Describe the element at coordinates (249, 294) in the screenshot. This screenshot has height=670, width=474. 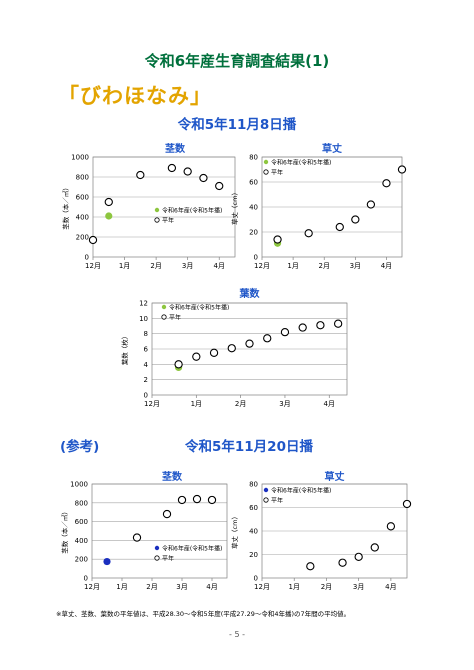
I see `chart-title-leaves-nov8: 葉数` at that location.